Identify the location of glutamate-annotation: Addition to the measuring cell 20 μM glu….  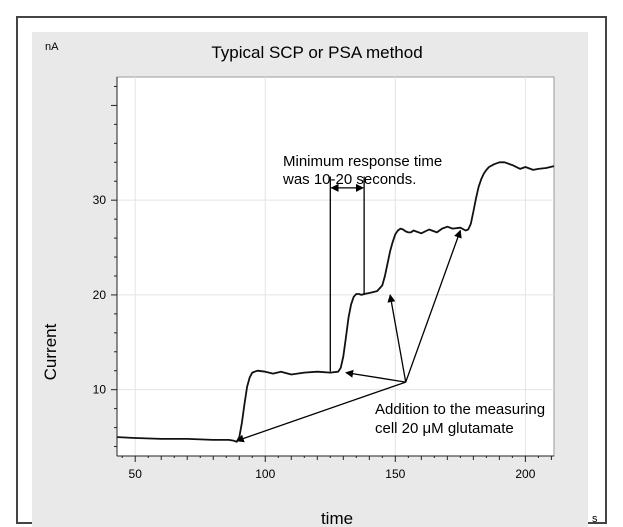
(462, 419).